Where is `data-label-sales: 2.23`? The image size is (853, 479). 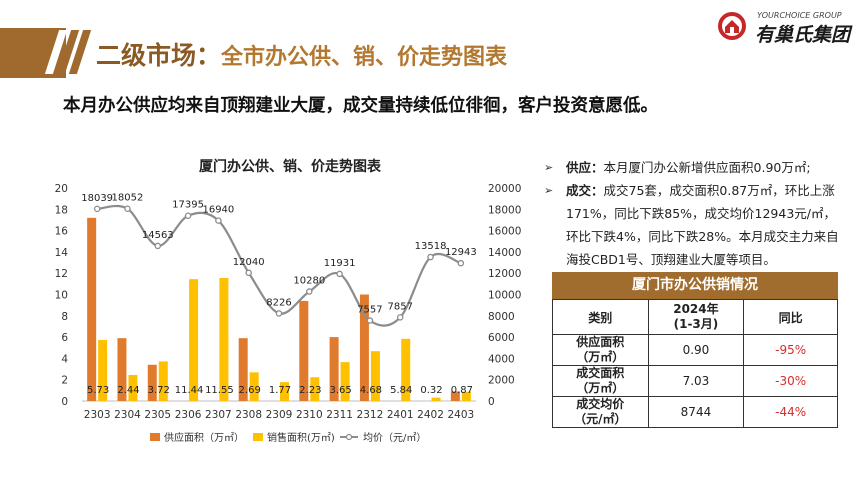
data-label-sales: 2.23 is located at coordinates (310, 390).